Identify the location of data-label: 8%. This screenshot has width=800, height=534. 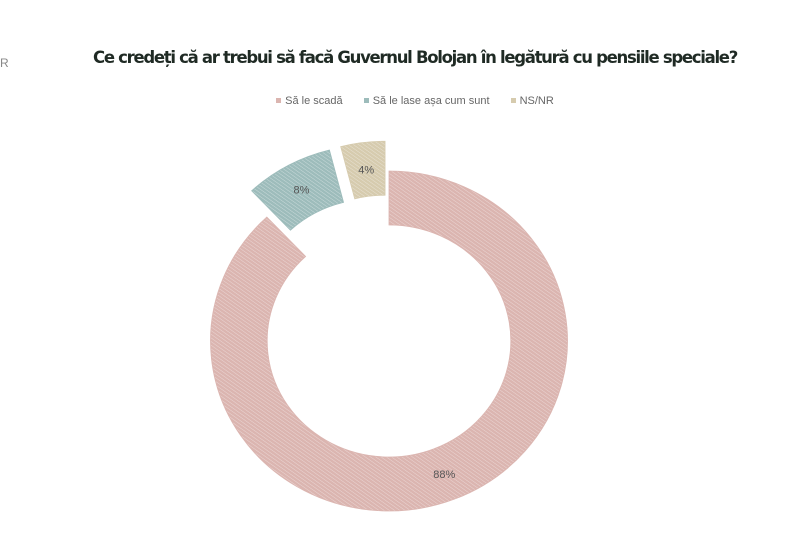
(302, 190).